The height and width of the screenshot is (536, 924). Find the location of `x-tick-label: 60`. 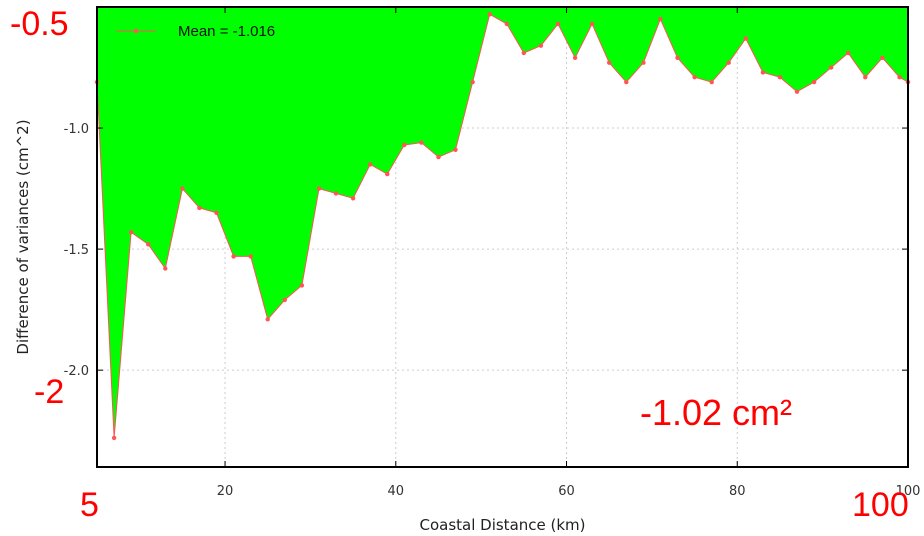

x-tick-label: 60 is located at coordinates (566, 491).